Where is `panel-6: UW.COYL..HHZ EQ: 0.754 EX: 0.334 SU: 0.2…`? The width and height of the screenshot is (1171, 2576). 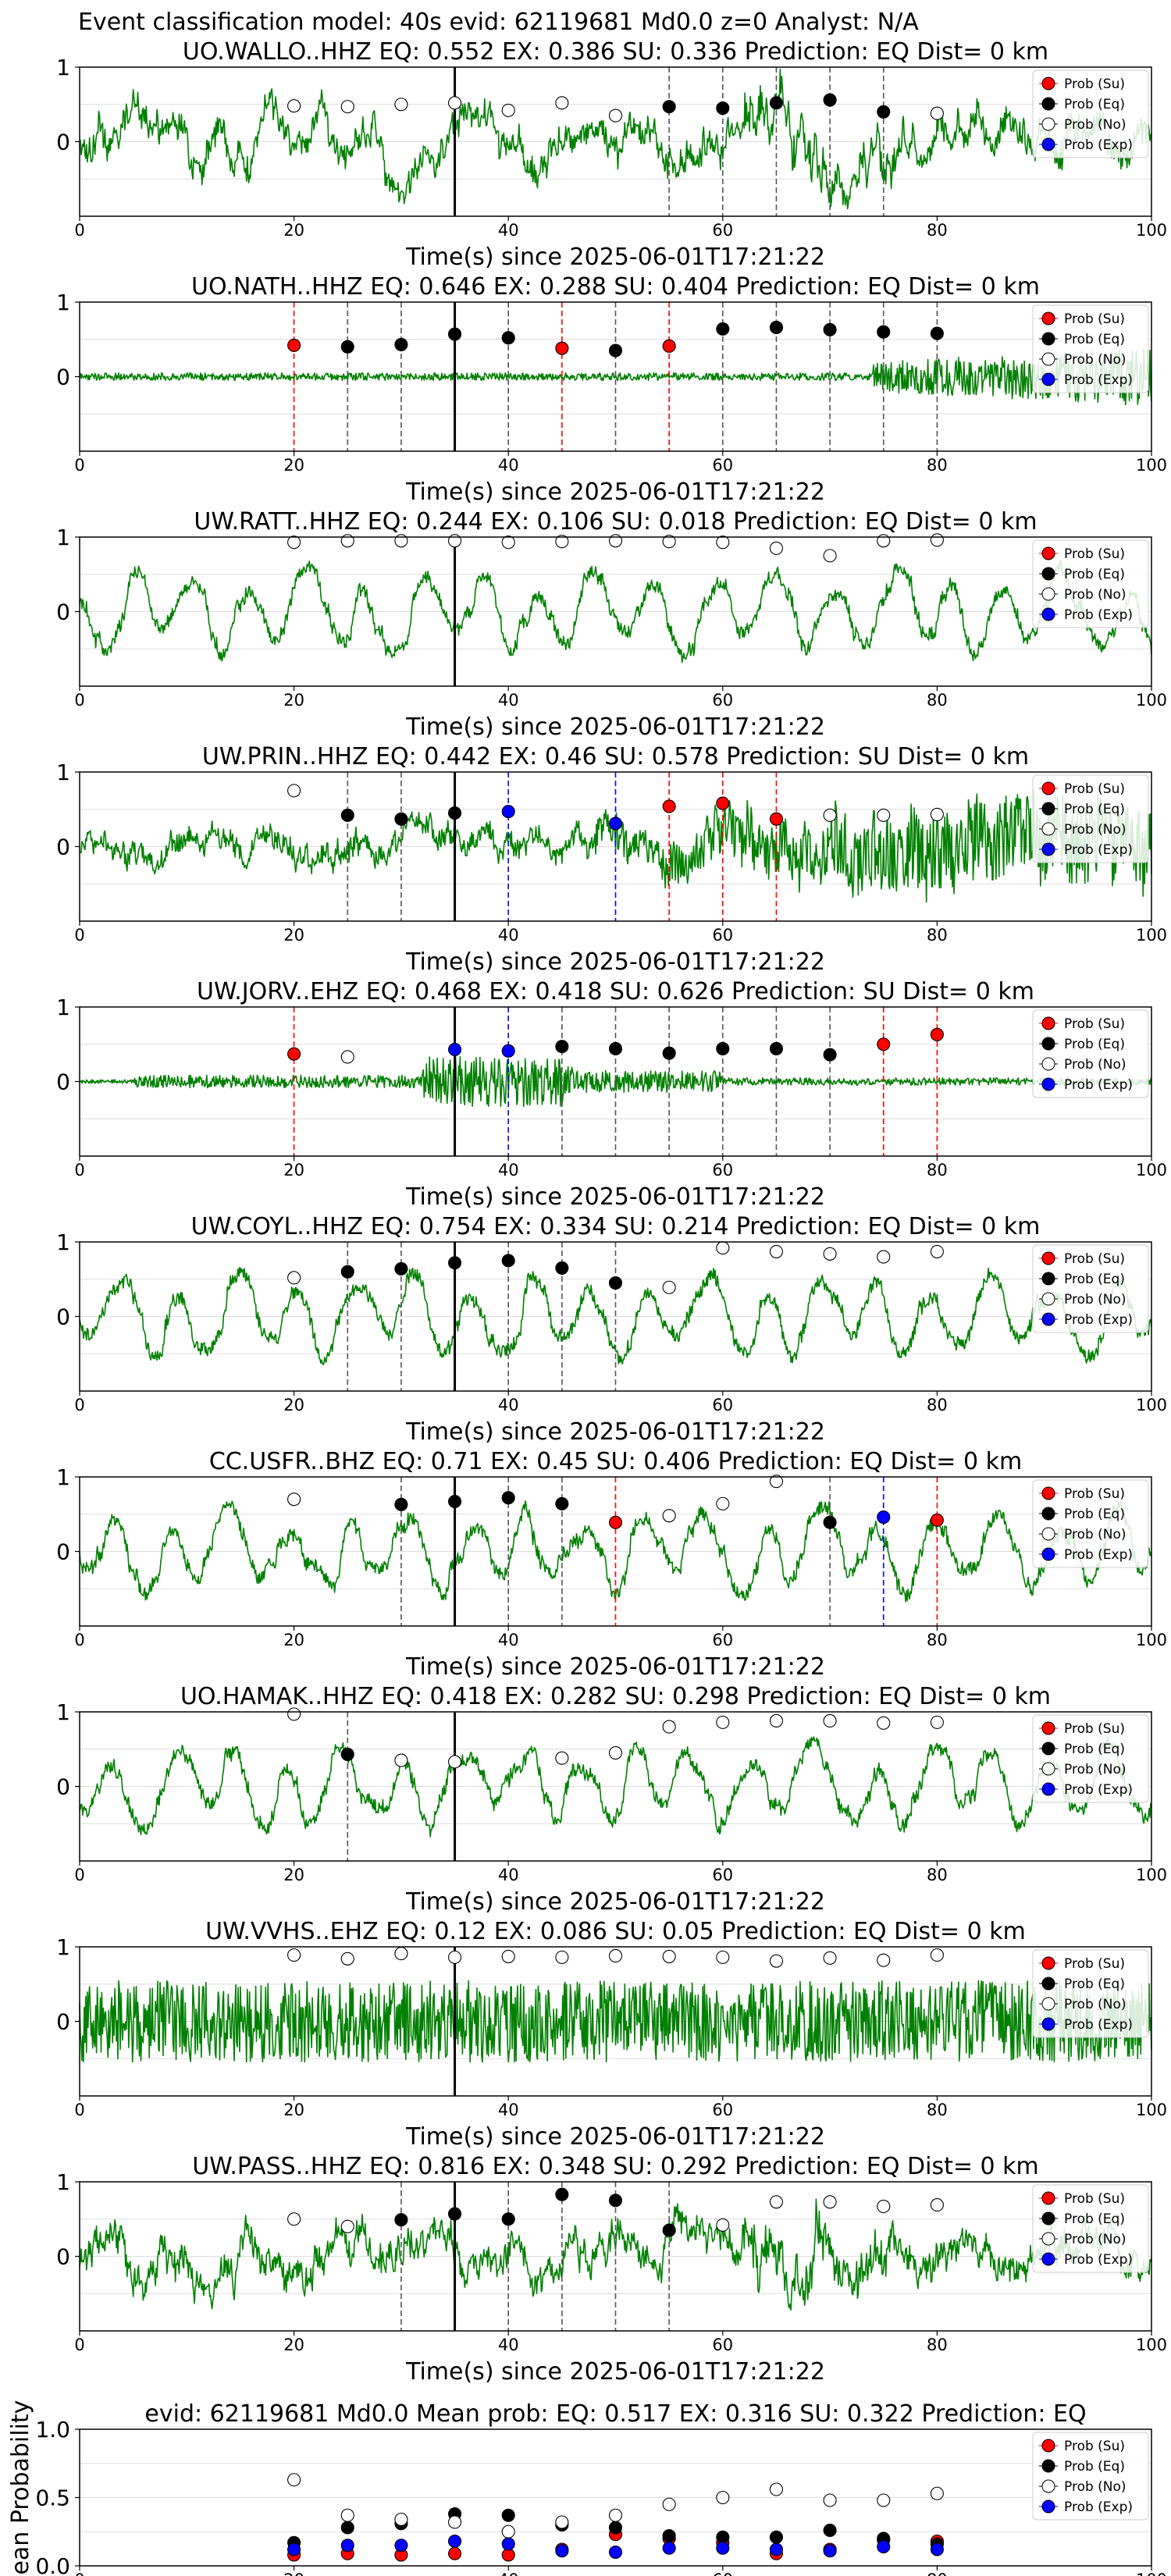 panel-6: UW.COYL..HHZ EQ: 0.754 EX: 0.334 SU: 0.2… is located at coordinates (611, 1329).